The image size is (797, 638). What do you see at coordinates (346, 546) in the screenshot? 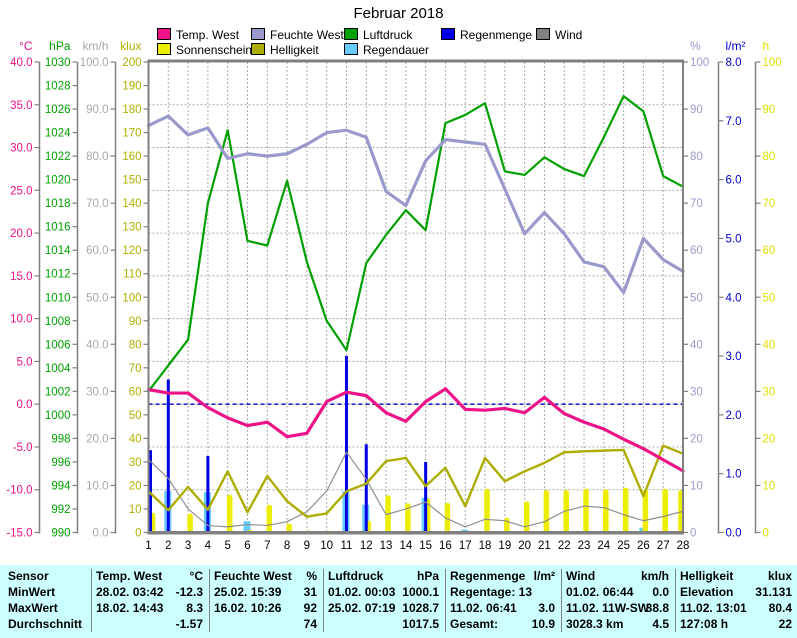
I see `x-label-day-11: 11` at bounding box center [346, 546].